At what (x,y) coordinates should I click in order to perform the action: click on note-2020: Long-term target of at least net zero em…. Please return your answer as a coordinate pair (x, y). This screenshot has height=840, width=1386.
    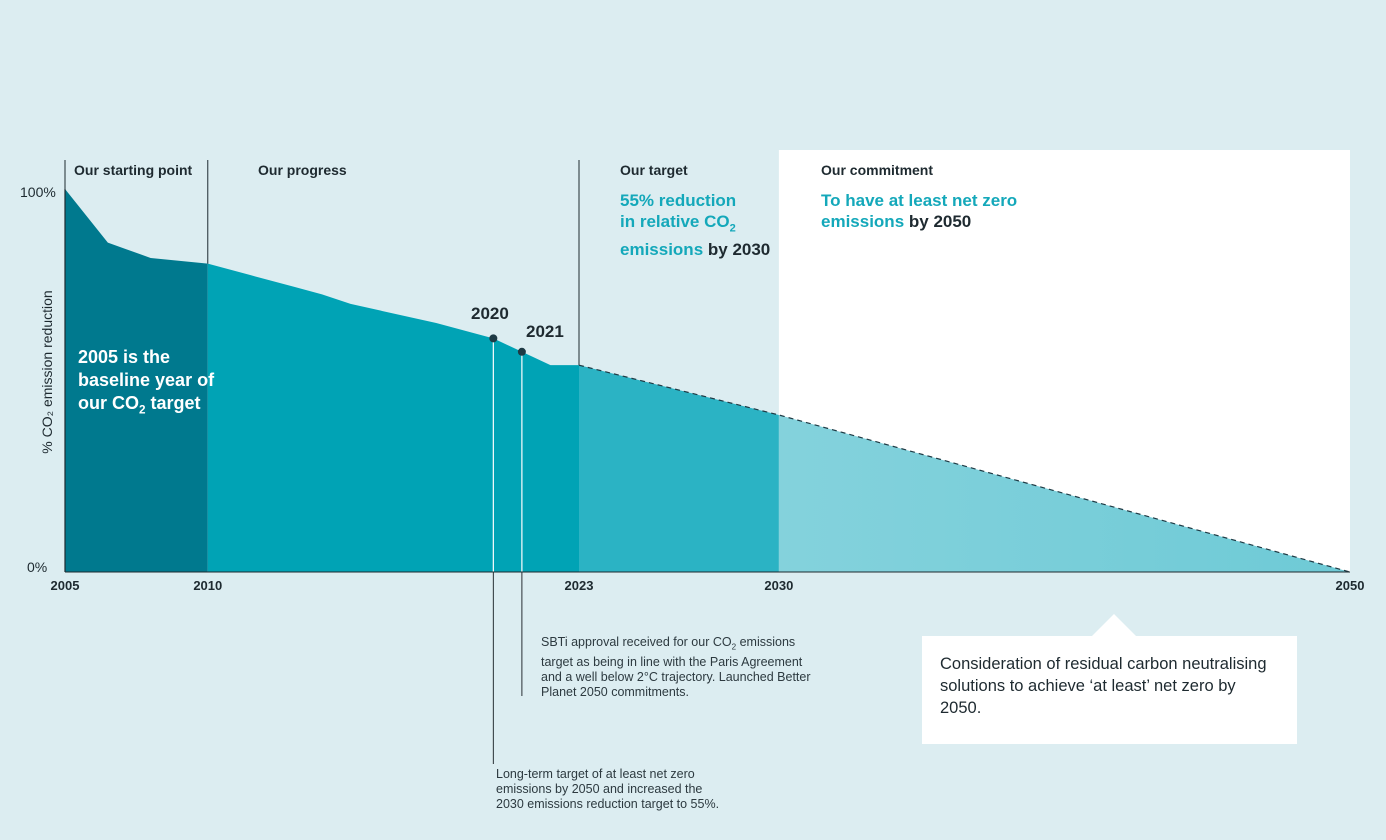
    Looking at the image, I should click on (608, 789).